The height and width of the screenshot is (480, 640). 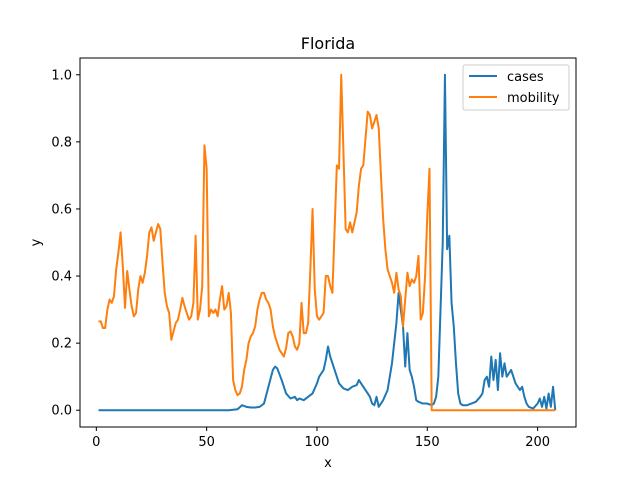 What do you see at coordinates (317, 442) in the screenshot?
I see `x-tick-label: 100` at bounding box center [317, 442].